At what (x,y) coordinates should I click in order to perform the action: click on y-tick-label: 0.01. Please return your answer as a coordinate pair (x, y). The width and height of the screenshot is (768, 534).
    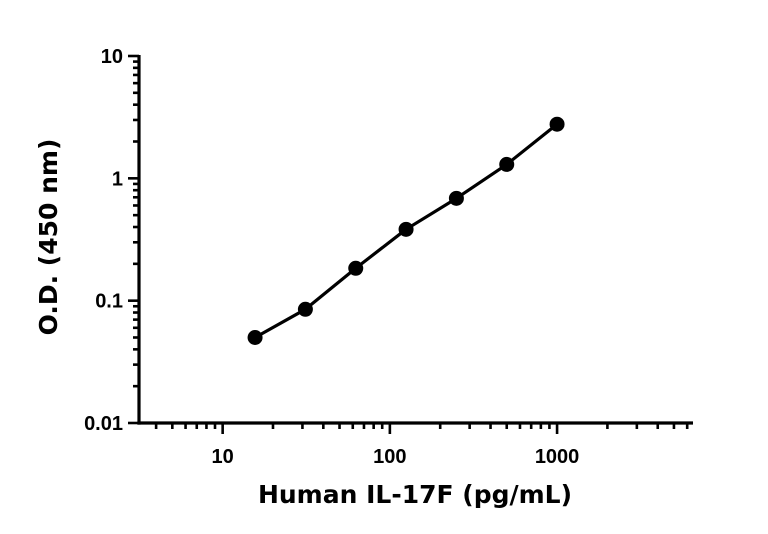
    Looking at the image, I should click on (103, 424).